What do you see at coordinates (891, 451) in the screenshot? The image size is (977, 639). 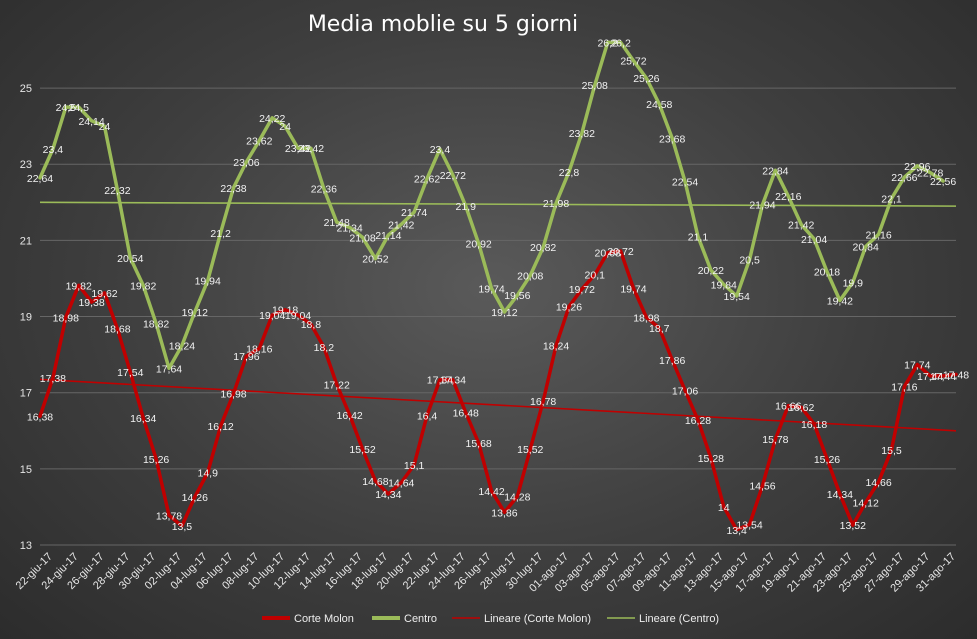 I see `data-label: 15,5` at bounding box center [891, 451].